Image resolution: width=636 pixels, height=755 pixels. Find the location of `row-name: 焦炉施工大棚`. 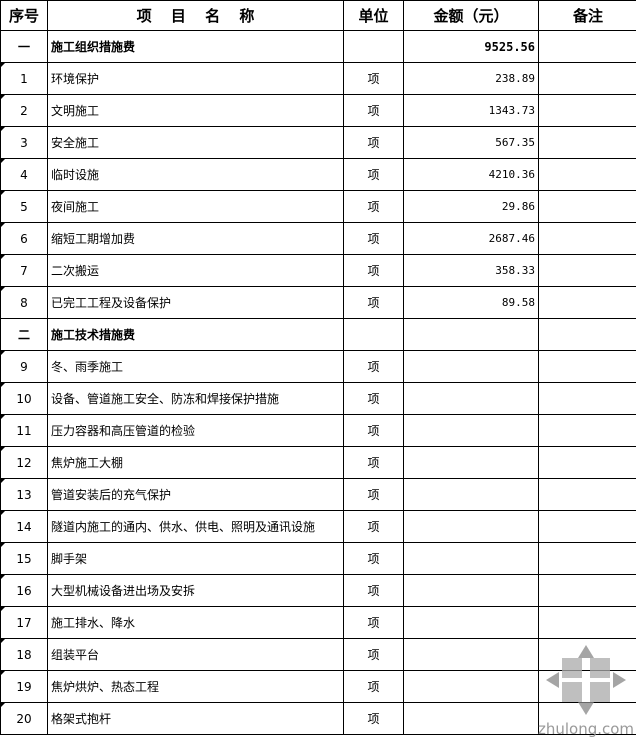

row-name: 焦炉施工大棚 is located at coordinates (195, 462).